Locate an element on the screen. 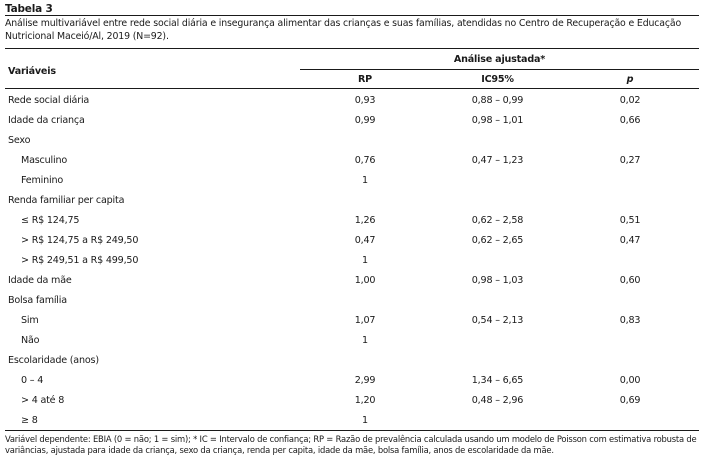 The width and height of the screenshot is (702, 457). rp-value: 0,99 is located at coordinates (365, 120).